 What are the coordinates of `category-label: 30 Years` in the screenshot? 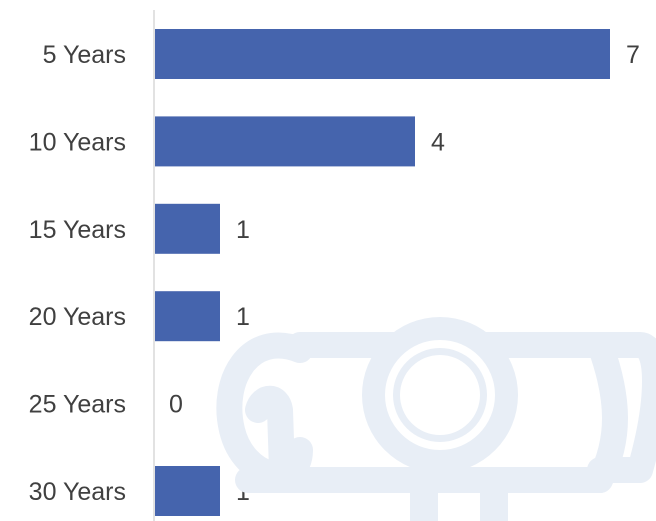 It's located at (77, 492).